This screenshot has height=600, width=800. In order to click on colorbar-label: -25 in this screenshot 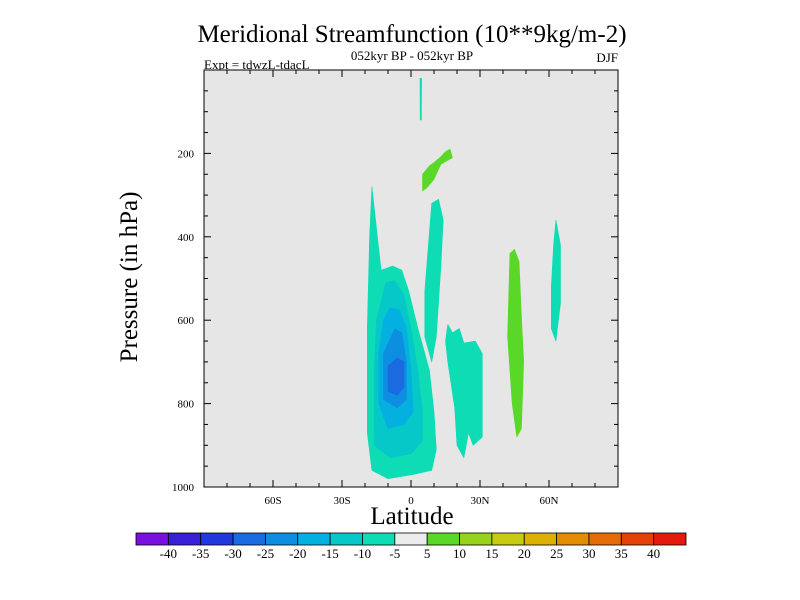, I will do `click(265, 553)`.